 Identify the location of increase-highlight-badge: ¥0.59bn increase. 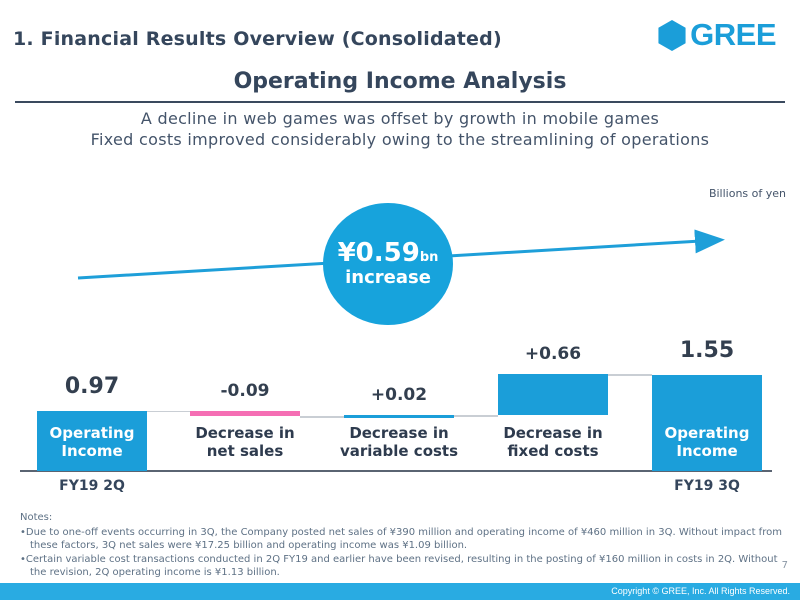
(388, 264).